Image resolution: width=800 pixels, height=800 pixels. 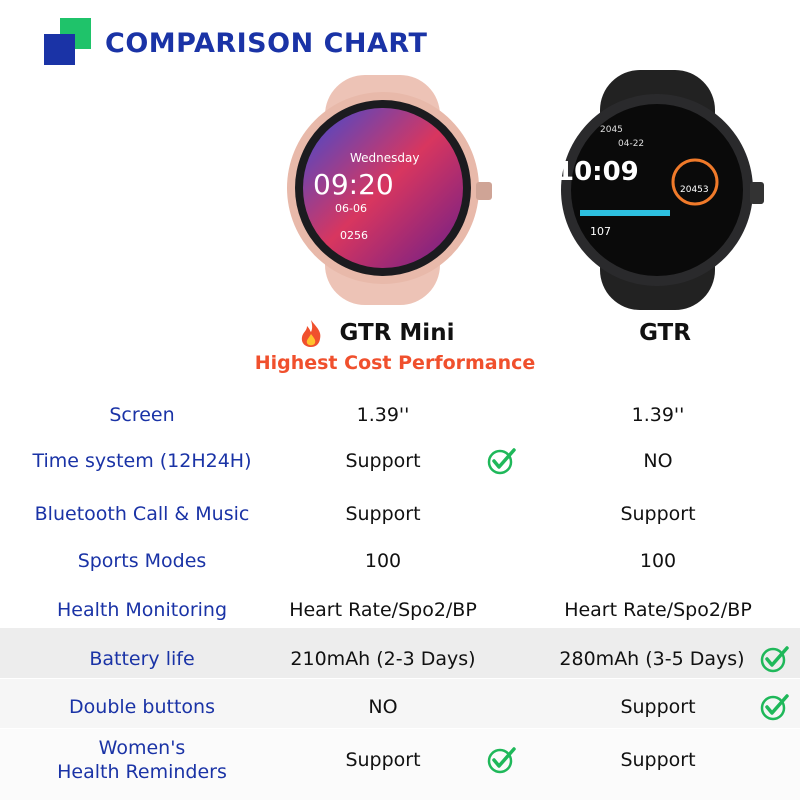 What do you see at coordinates (311, 333) in the screenshot?
I see `flame-icon` at bounding box center [311, 333].